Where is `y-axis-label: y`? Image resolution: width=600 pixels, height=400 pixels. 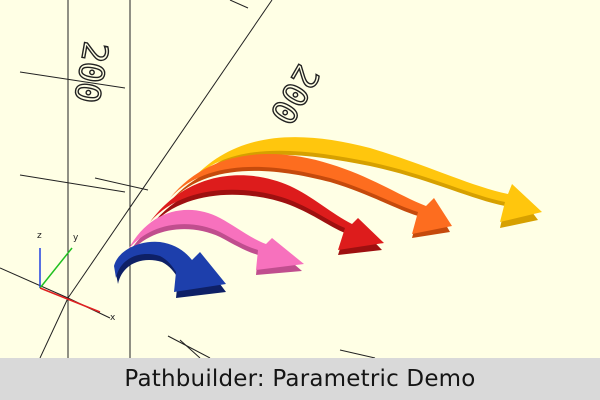
y-axis-label: y is located at coordinates (76, 238).